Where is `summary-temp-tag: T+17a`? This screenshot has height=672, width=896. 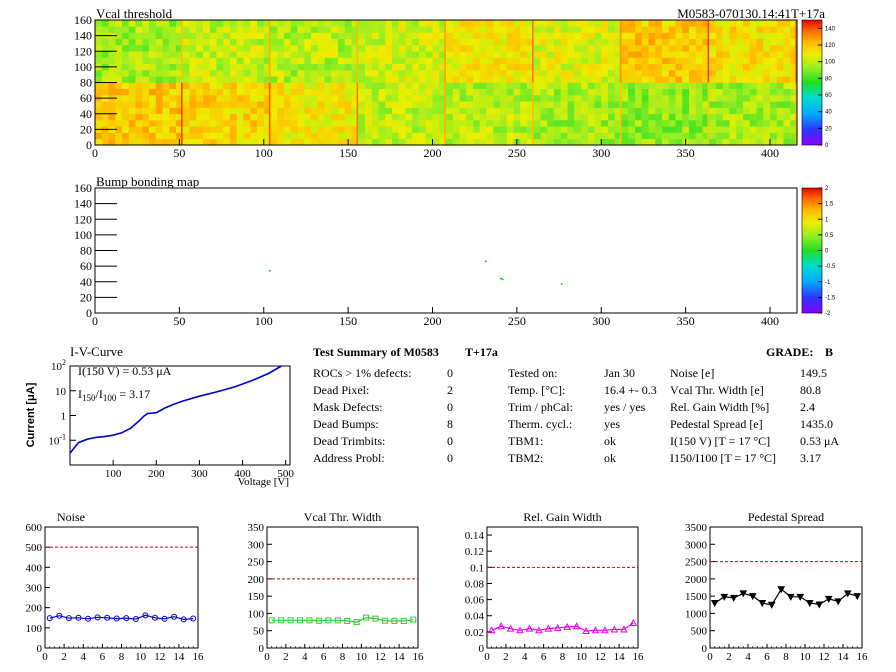
summary-temp-tag: T+17a is located at coordinates (481, 352).